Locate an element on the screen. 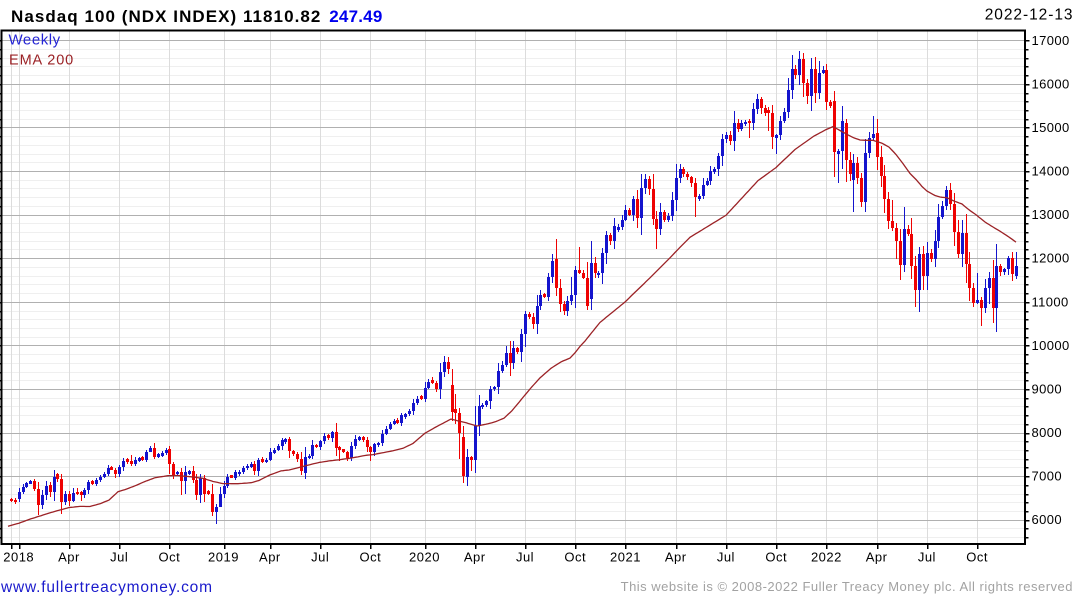 The image size is (1075, 605). svg-text: 11000 is located at coordinates (1050, 301).